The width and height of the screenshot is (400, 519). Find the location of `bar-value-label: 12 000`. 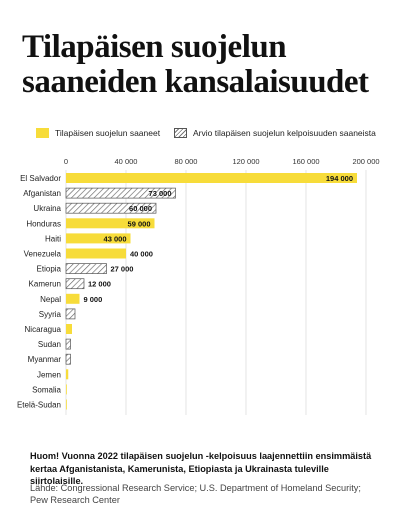

bar-value-label: 12 000 is located at coordinates (99, 284).